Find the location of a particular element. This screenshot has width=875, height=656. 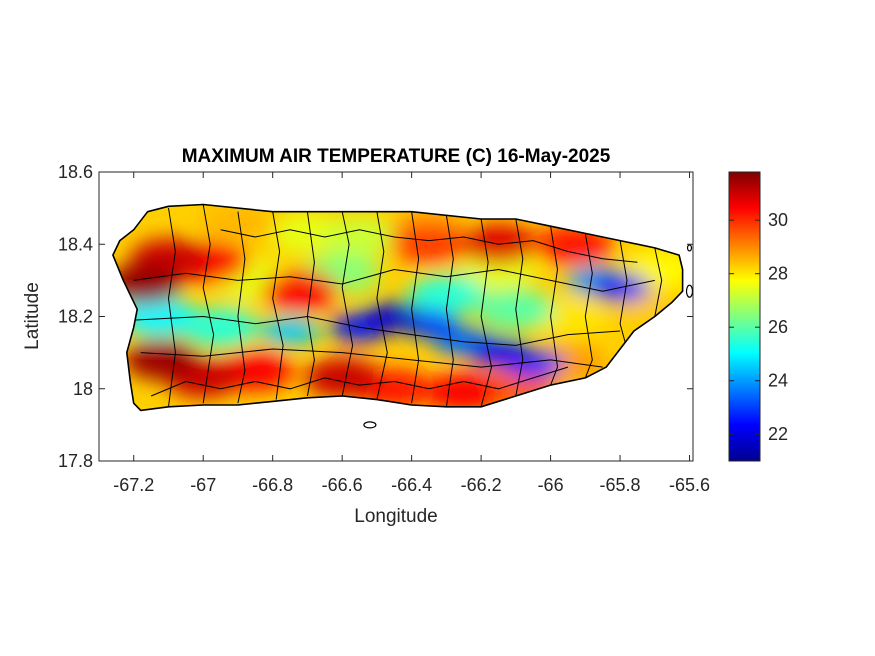

x-tick-label: -66.4 is located at coordinates (411, 485).